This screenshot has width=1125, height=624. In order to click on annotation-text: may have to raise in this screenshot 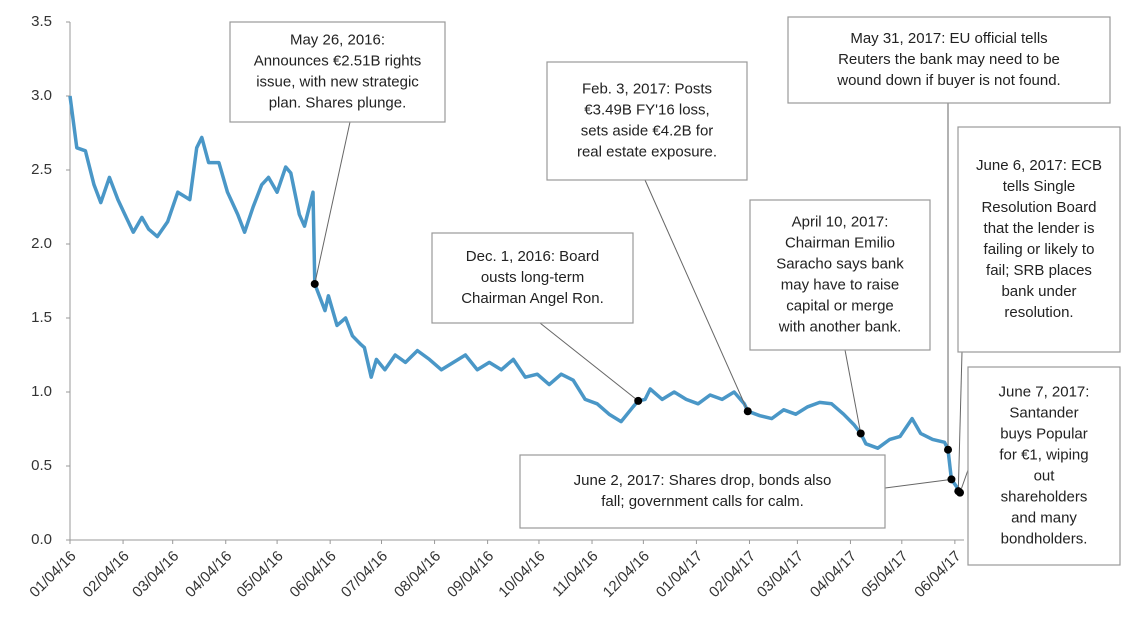, I will do `click(840, 284)`.